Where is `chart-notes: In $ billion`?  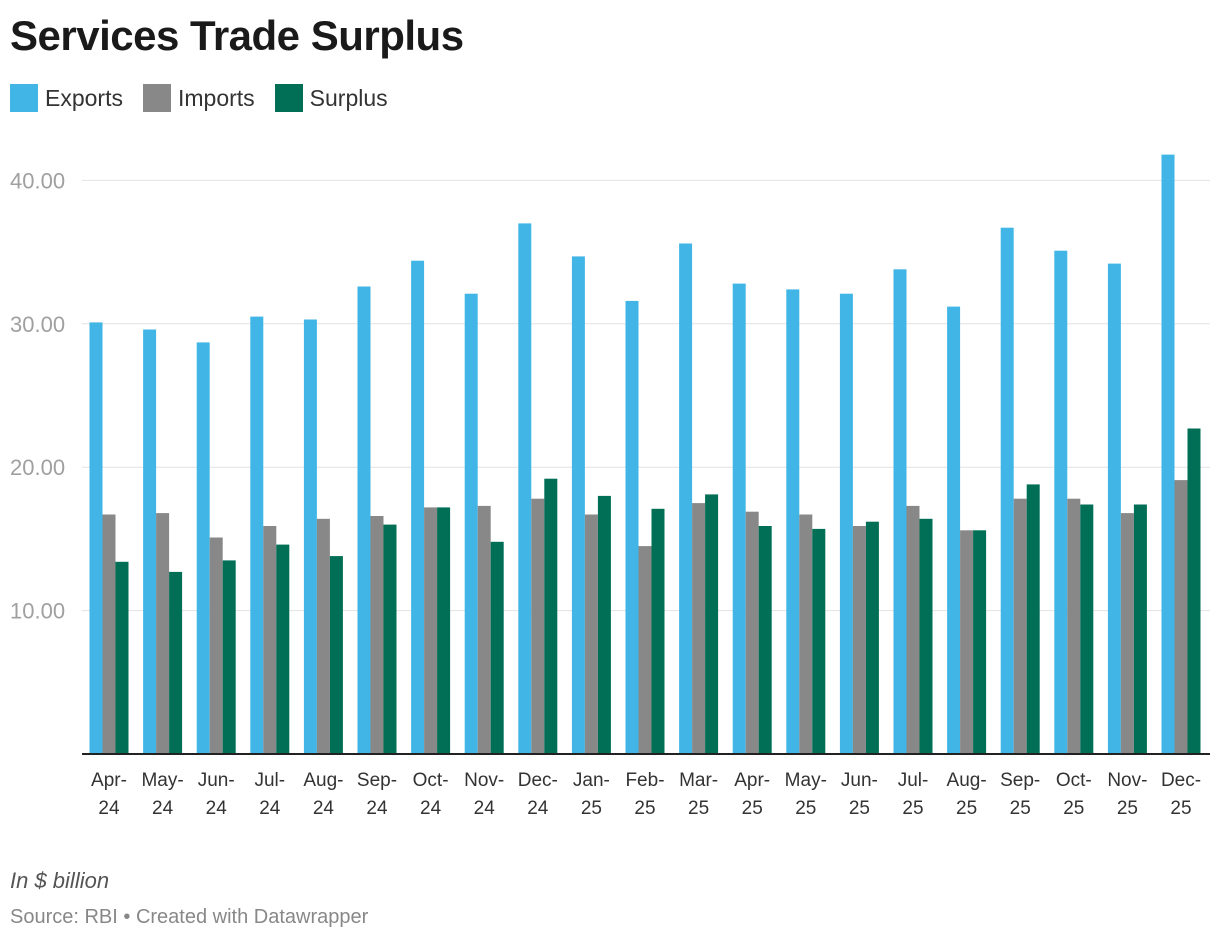
chart-notes: In $ billion is located at coordinates (60, 880).